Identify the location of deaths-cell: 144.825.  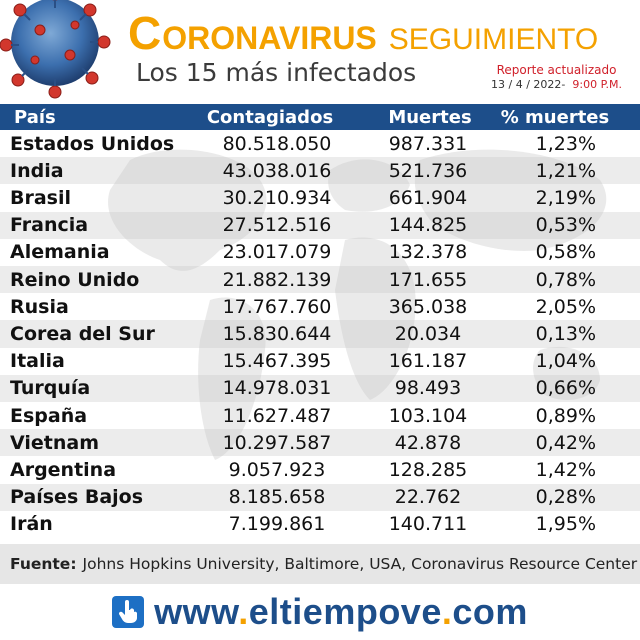
(428, 225).